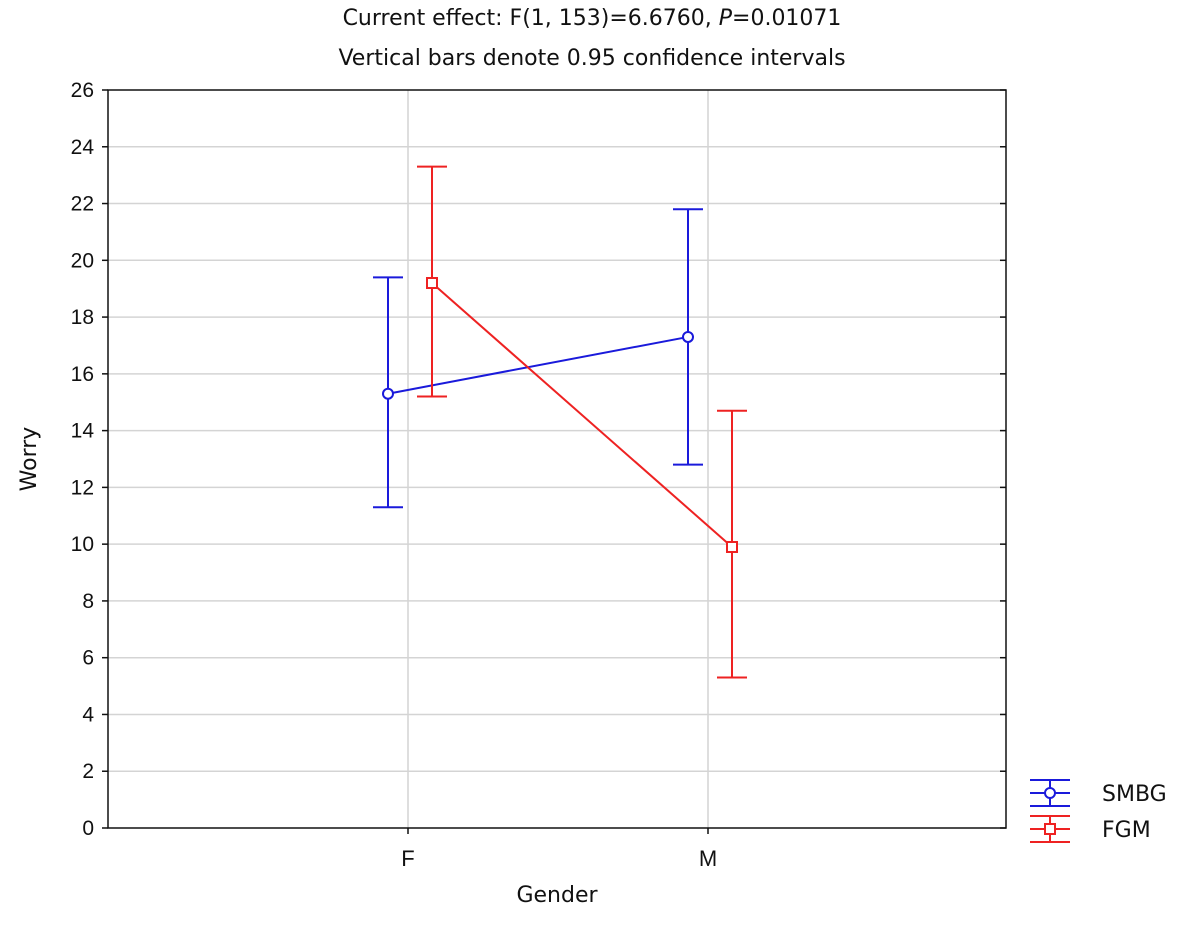 The height and width of the screenshot is (928, 1184). I want to click on y-tick-label: 6, so click(88, 658).